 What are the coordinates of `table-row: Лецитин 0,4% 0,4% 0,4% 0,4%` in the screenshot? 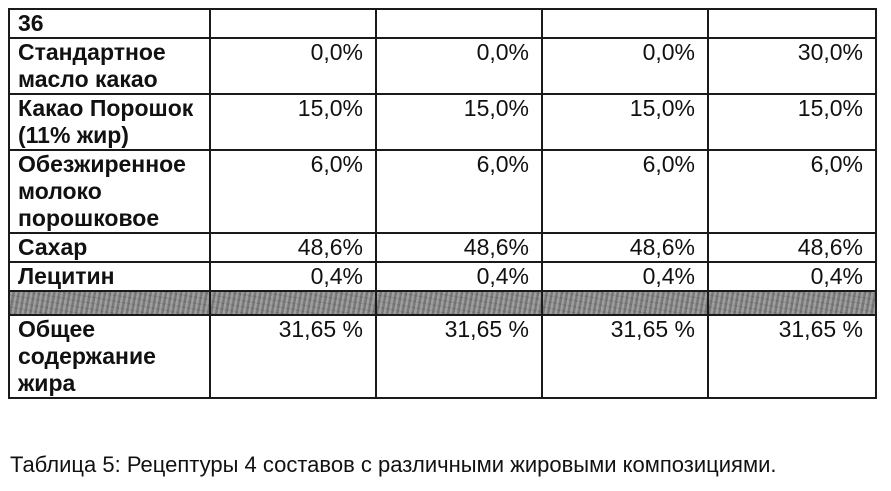 It's located at (442, 276).